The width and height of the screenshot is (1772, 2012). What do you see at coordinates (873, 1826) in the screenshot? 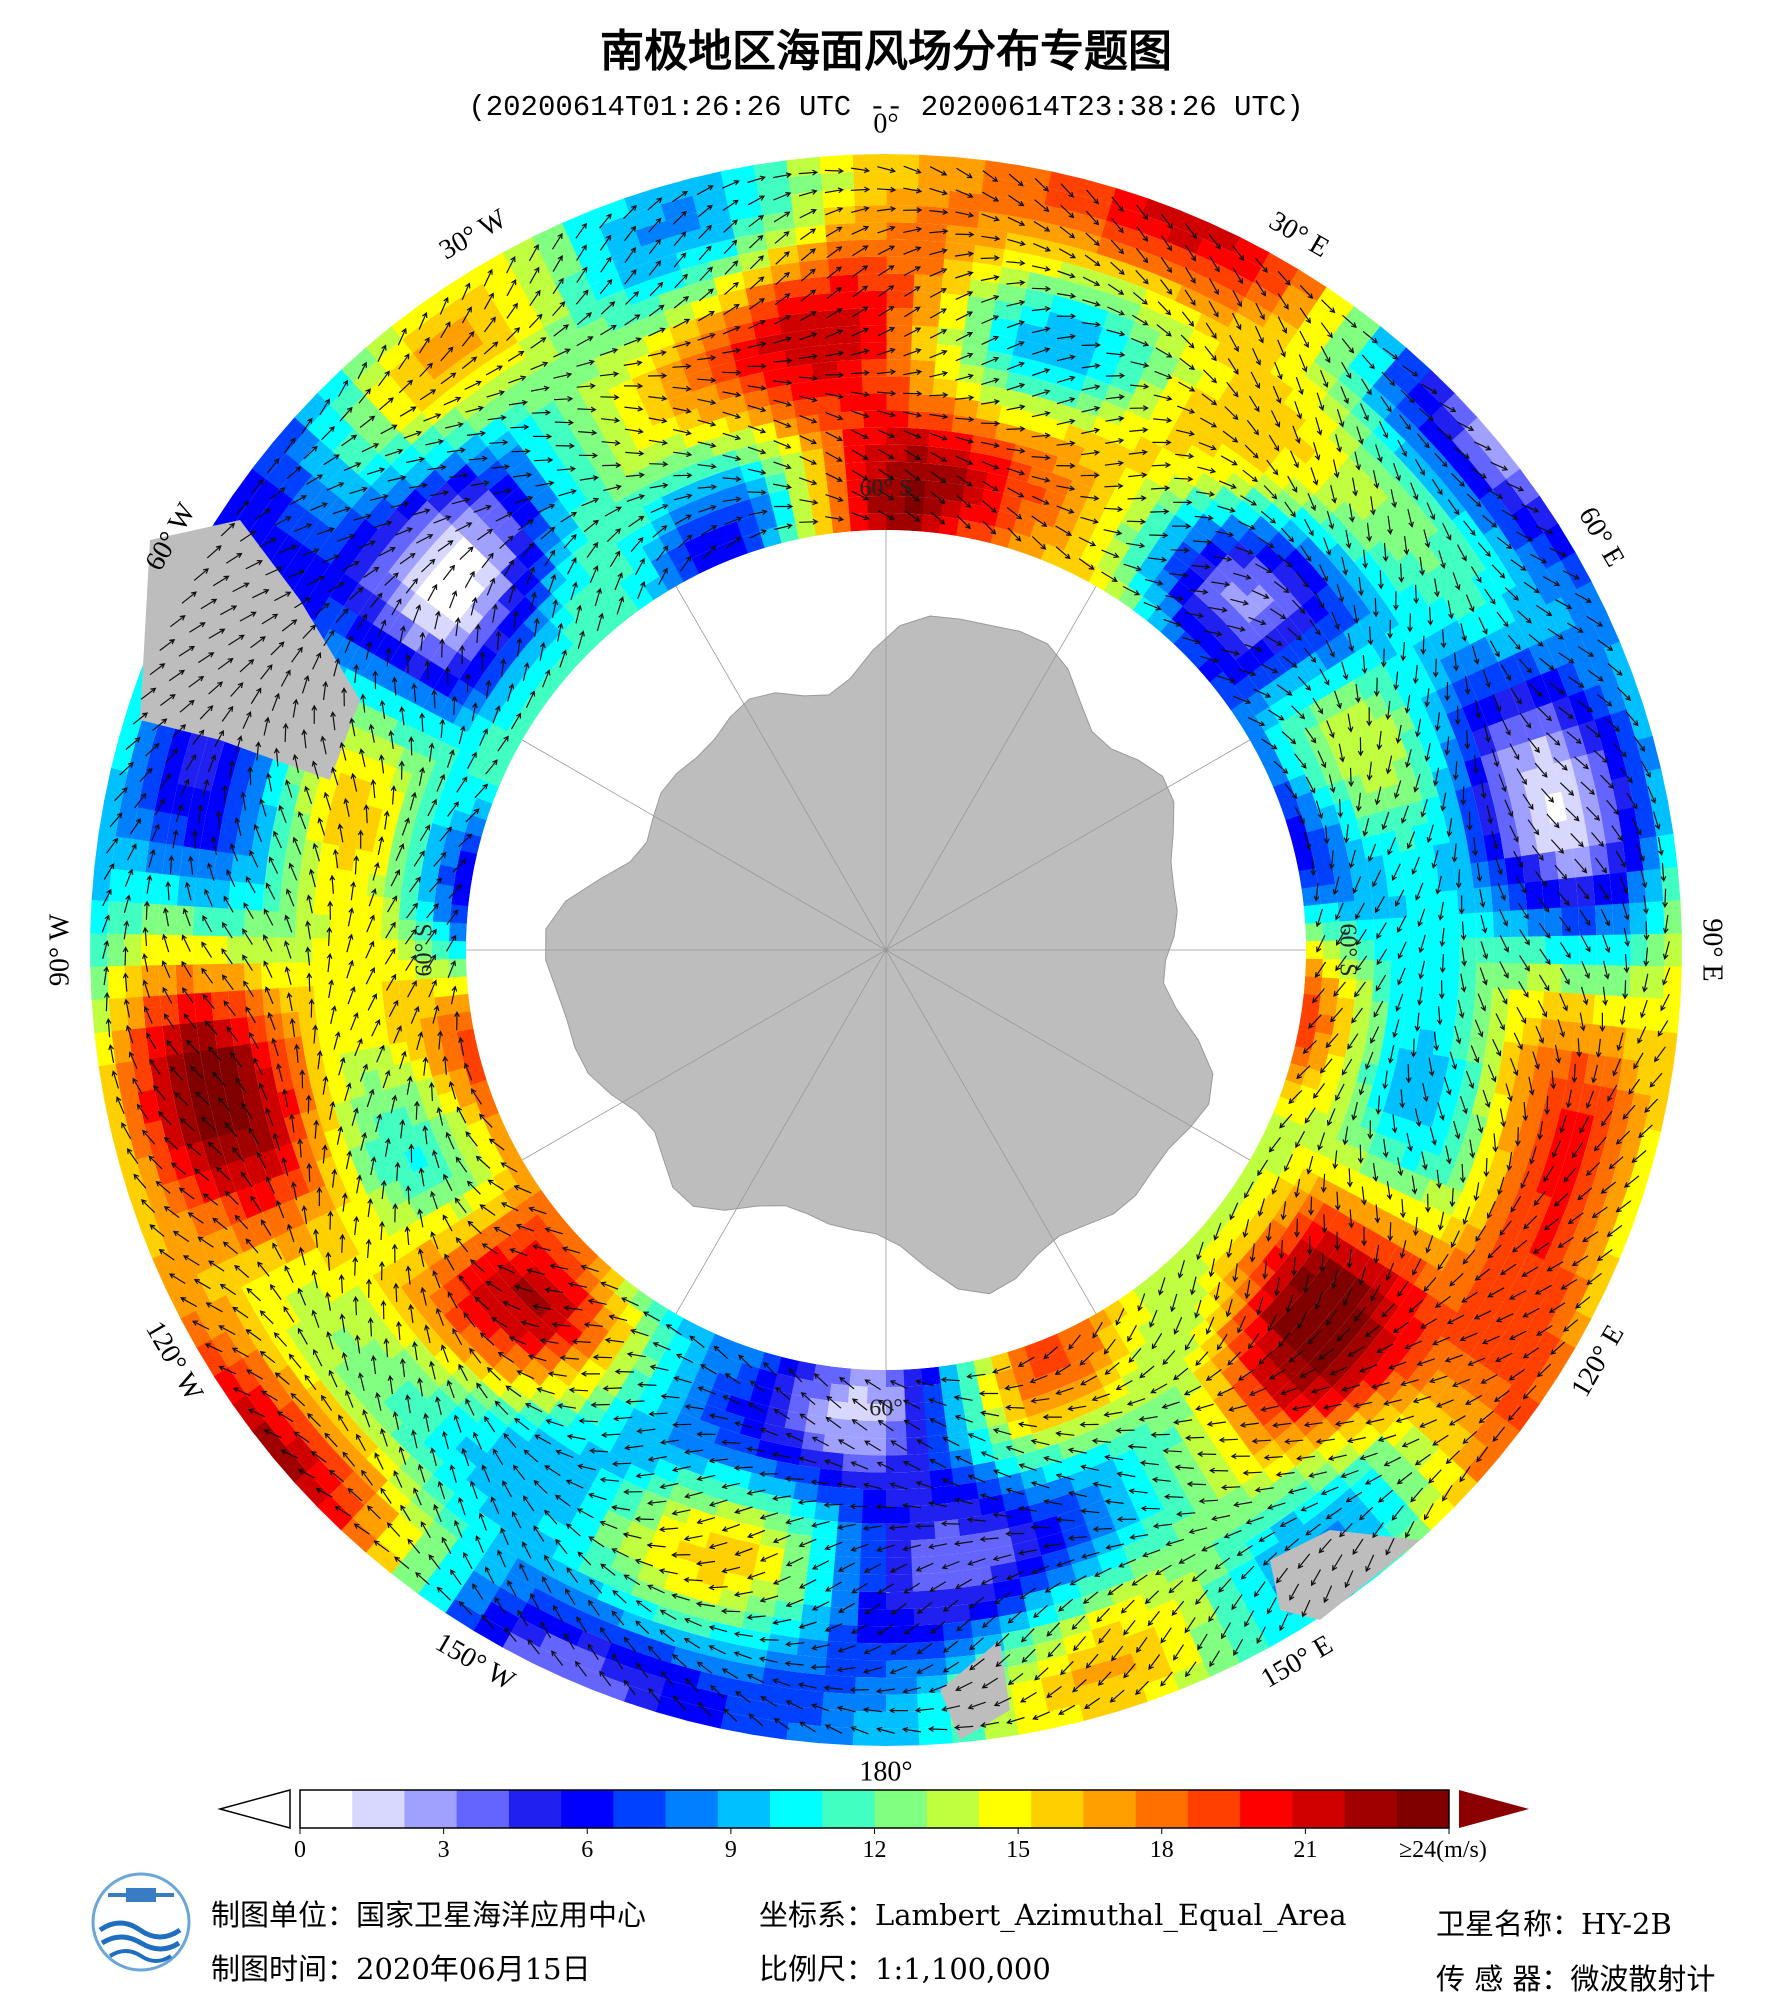
I see `colorbar: 0 3 6 9 12 15 18 21 ≥24(m/s)` at bounding box center [873, 1826].